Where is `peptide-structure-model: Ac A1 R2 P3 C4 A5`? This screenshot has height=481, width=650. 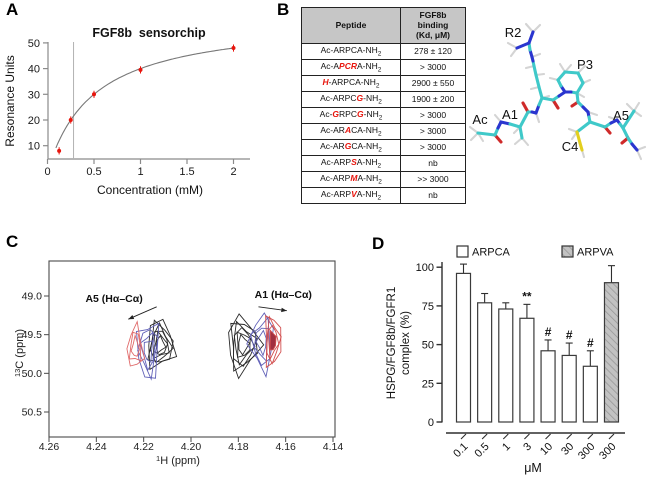
peptide-structure-model: Ac A1 R2 P3 C4 A5 is located at coordinates (557, 91).